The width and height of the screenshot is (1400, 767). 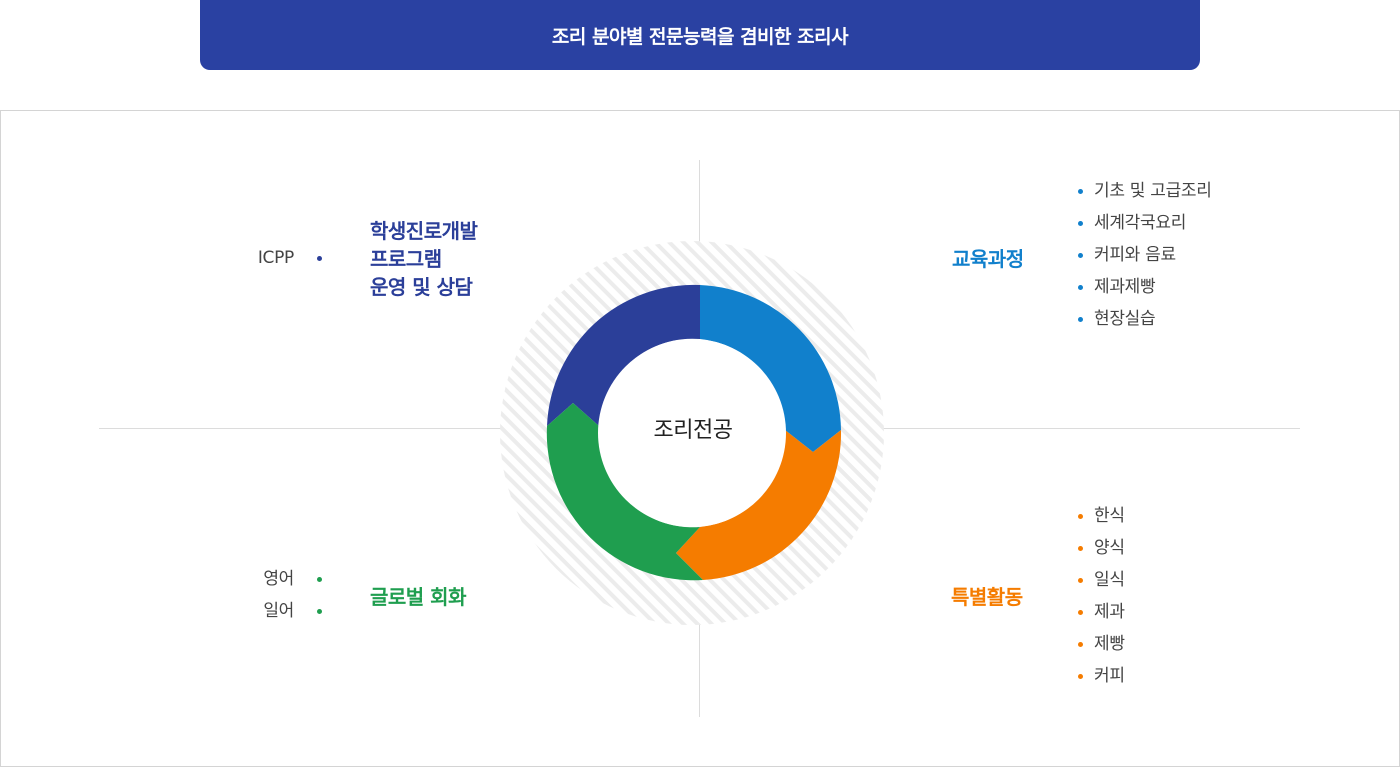 What do you see at coordinates (988, 259) in the screenshot?
I see `curriculum-title: 교육과정` at bounding box center [988, 259].